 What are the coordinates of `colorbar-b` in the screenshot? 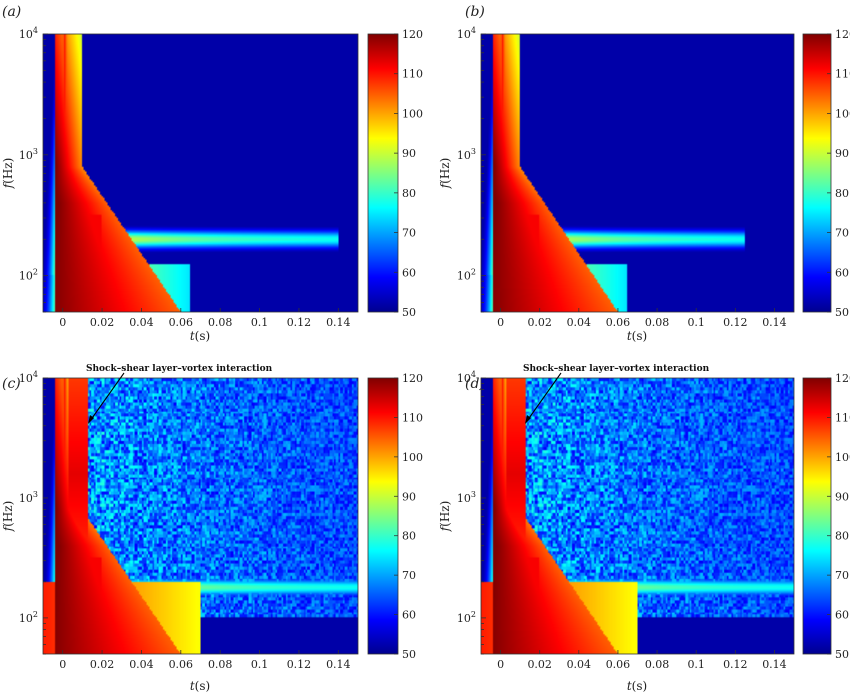 It's located at (817, 173).